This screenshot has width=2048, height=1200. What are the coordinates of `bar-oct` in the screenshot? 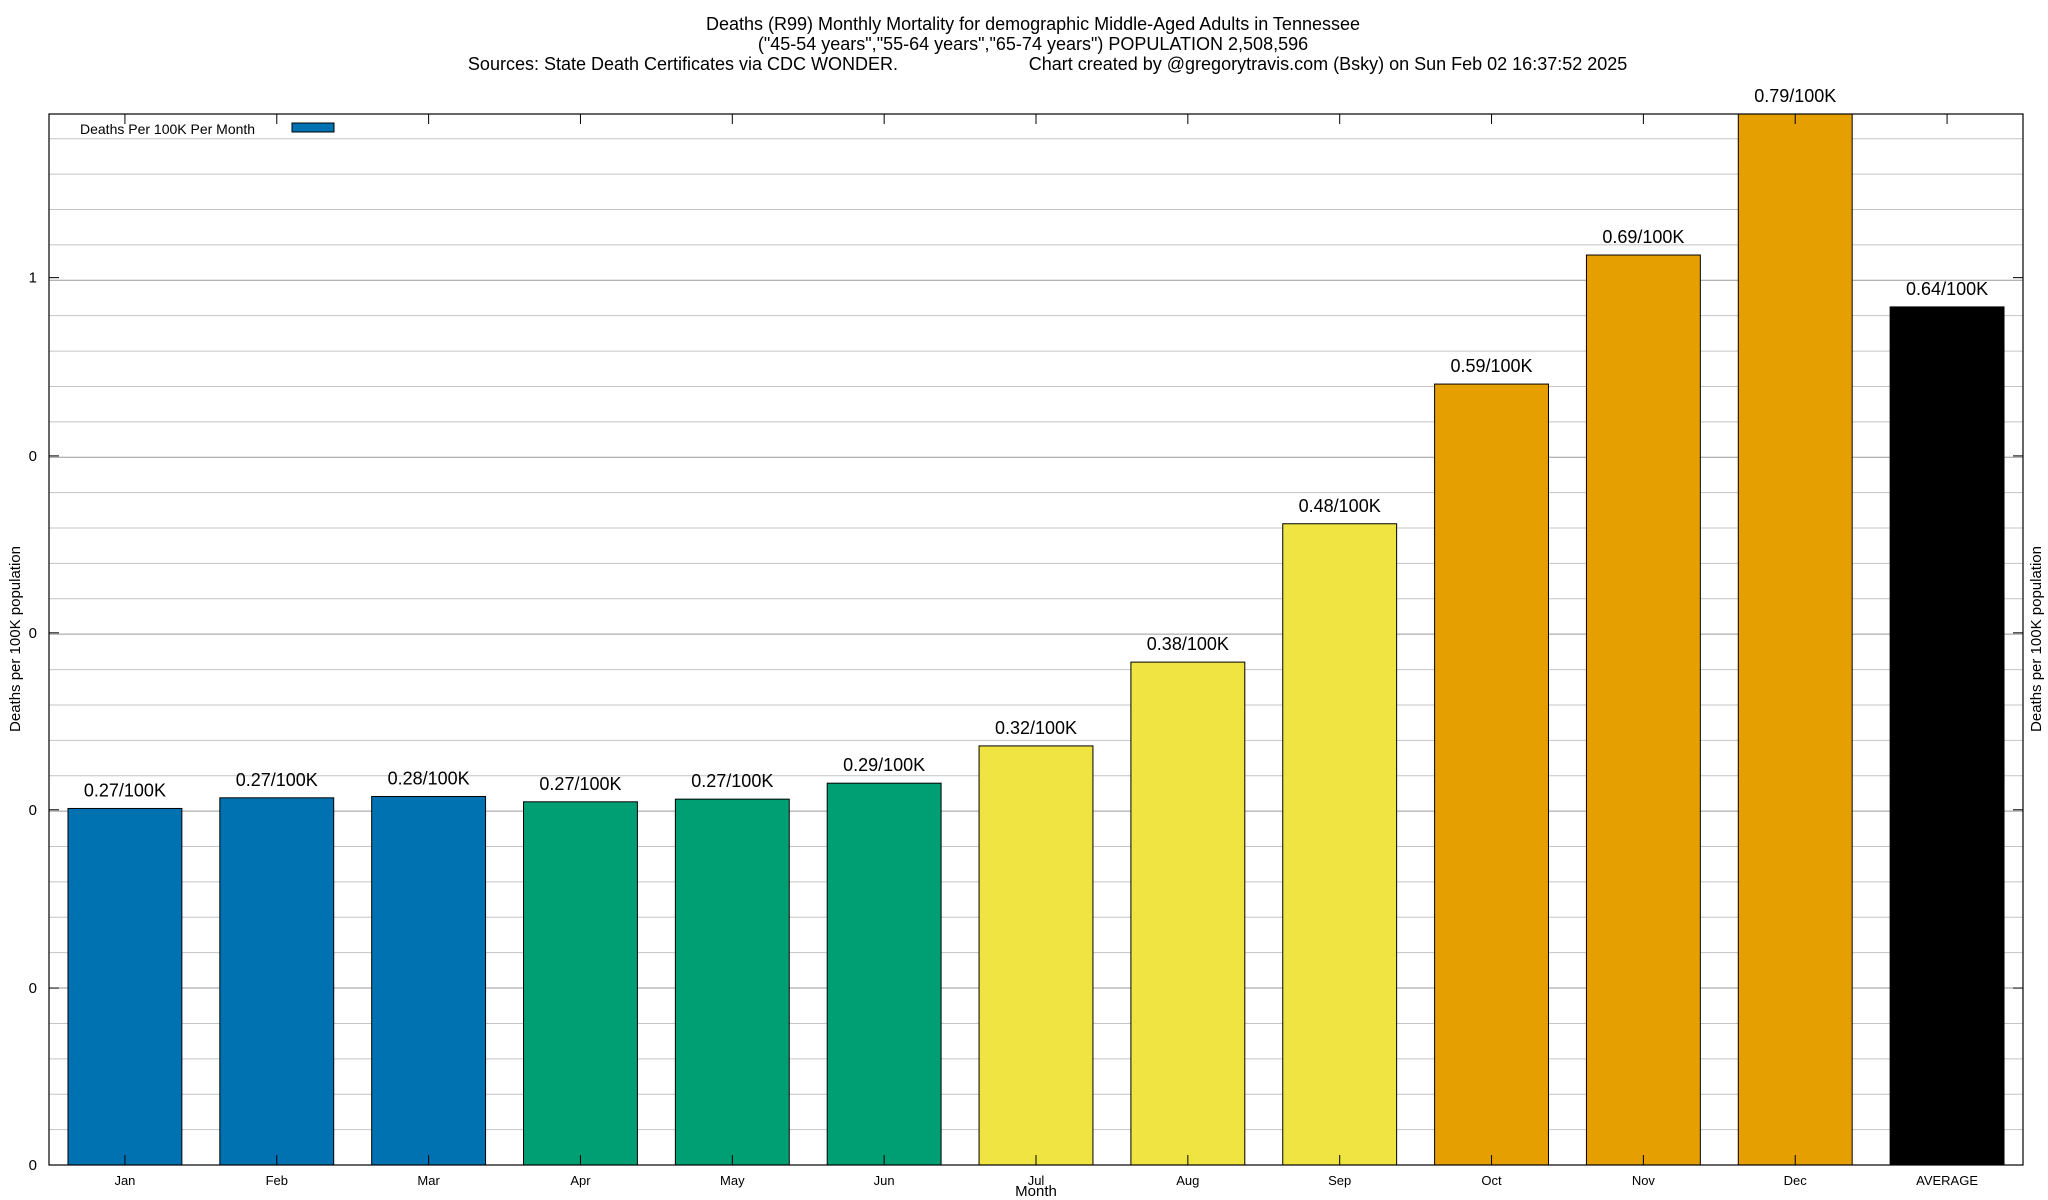 It's located at (1491, 774).